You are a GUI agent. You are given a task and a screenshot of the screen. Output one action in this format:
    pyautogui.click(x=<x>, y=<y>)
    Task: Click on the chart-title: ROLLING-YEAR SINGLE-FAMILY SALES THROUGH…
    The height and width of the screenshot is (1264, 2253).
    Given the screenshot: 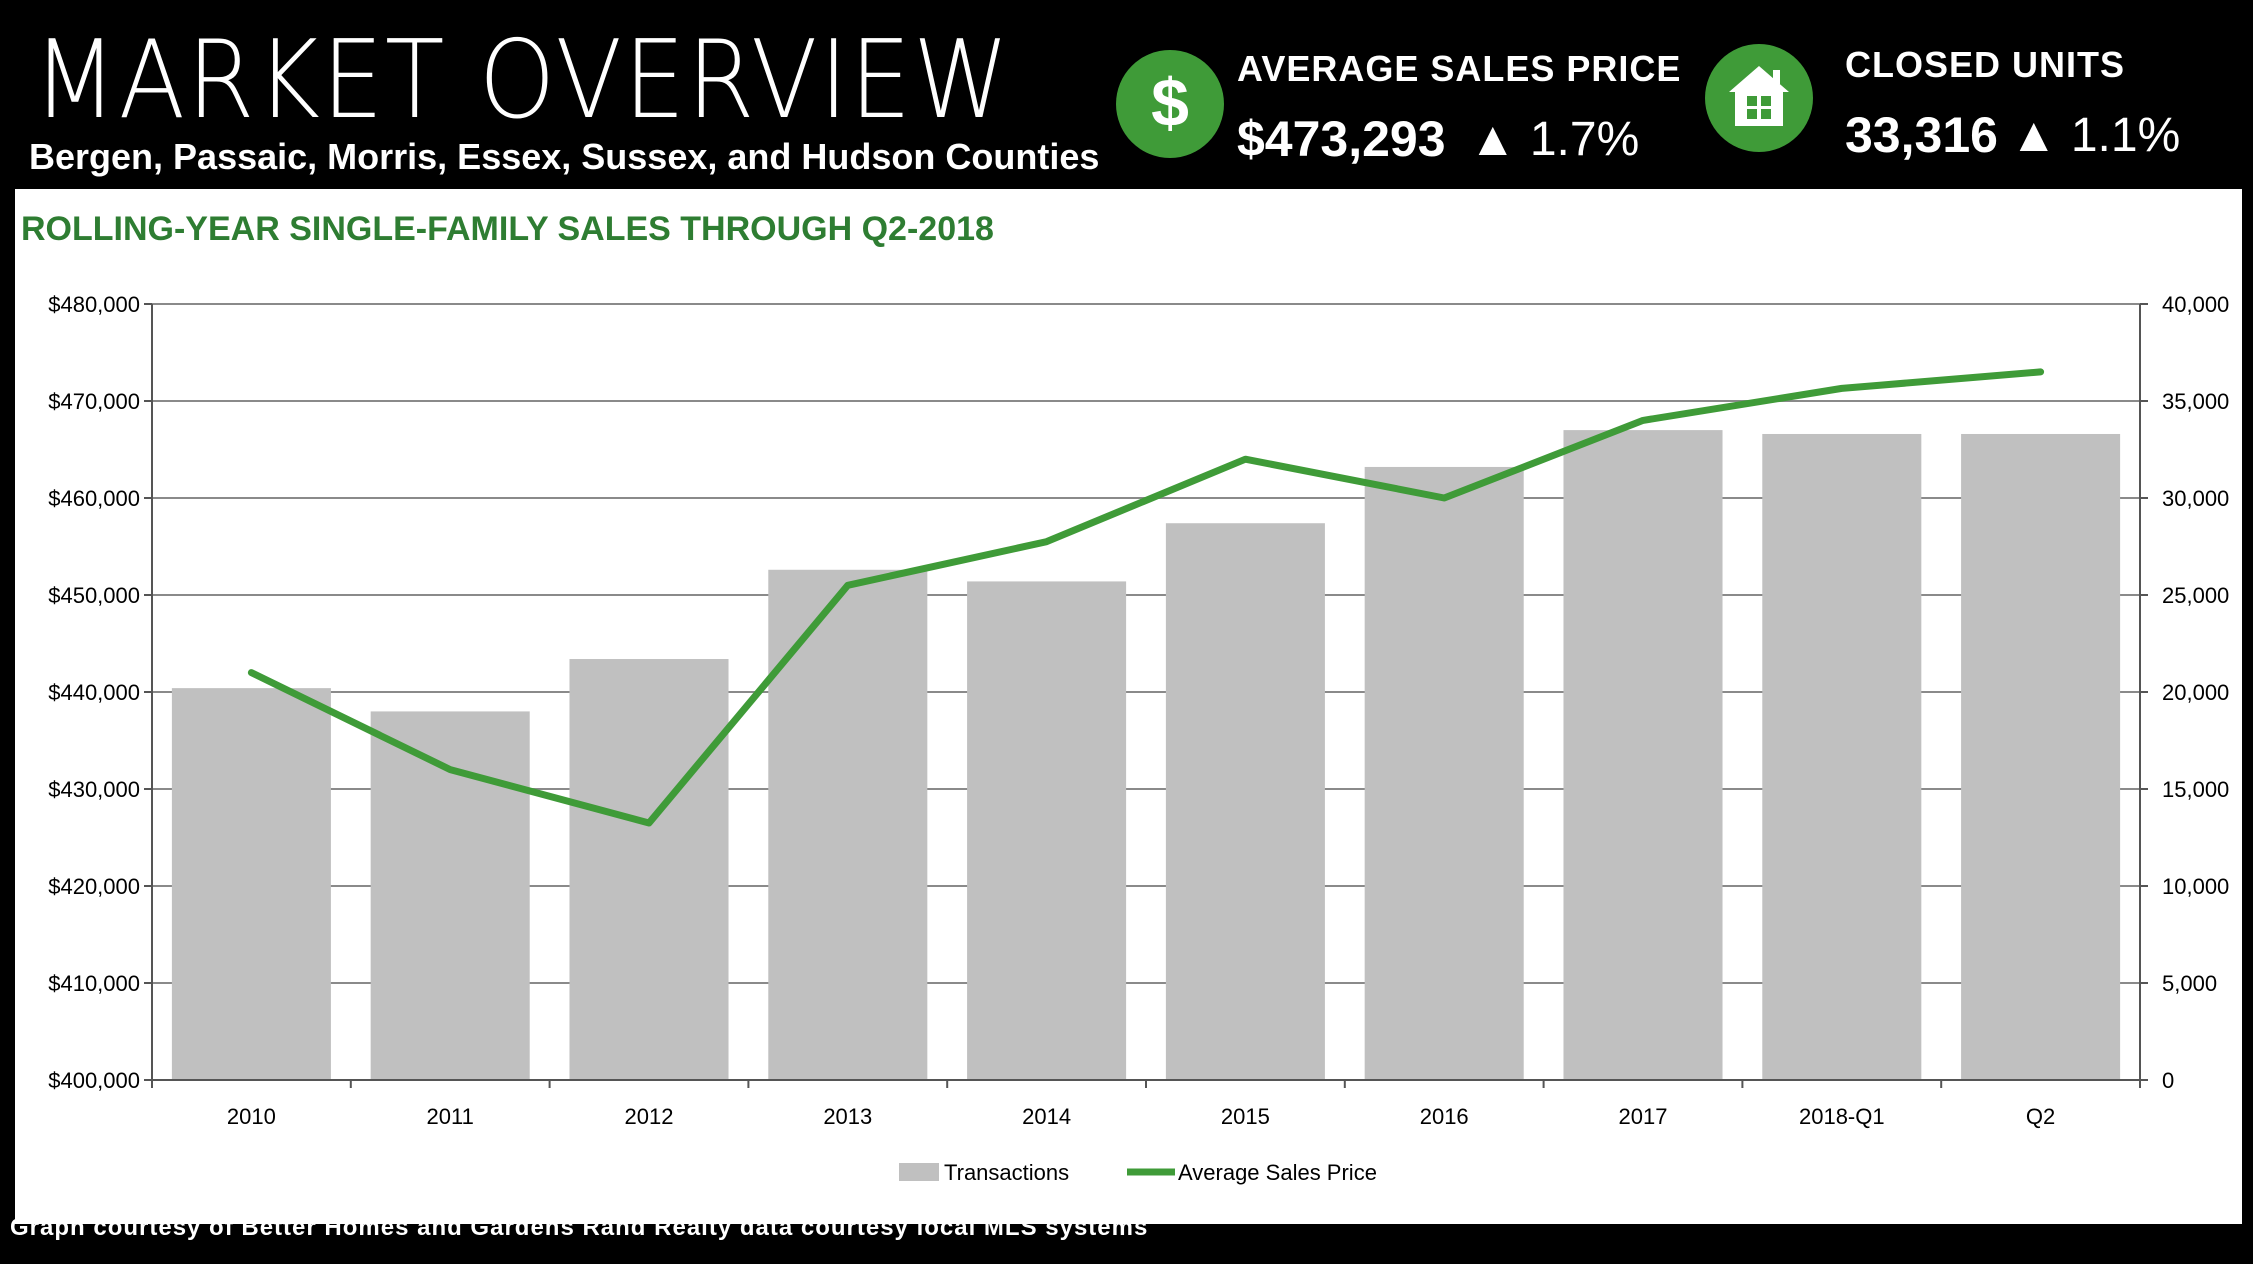 What is the action you would take?
    pyautogui.click(x=507, y=229)
    